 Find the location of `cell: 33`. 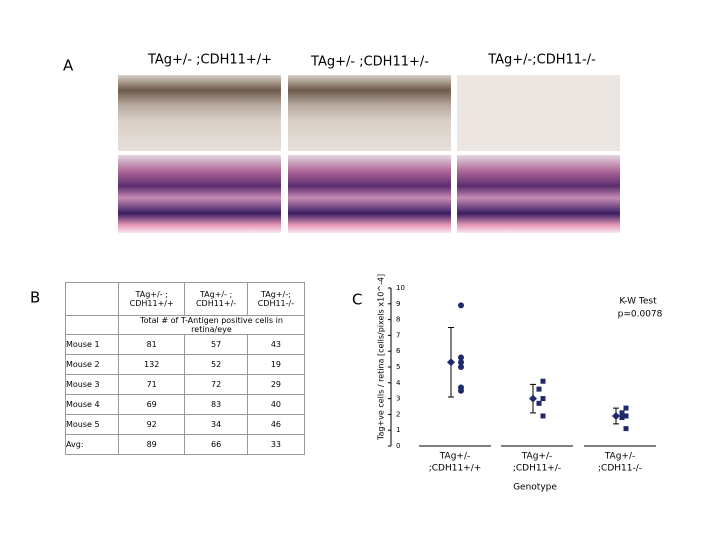

cell: 33 is located at coordinates (276, 444).